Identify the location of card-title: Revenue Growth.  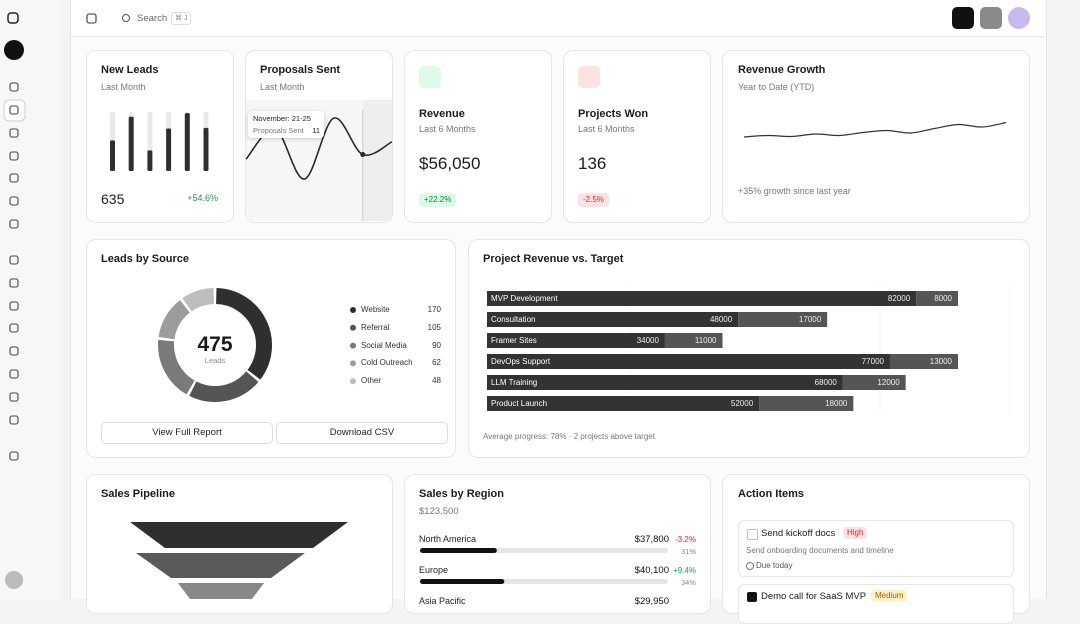
(782, 70).